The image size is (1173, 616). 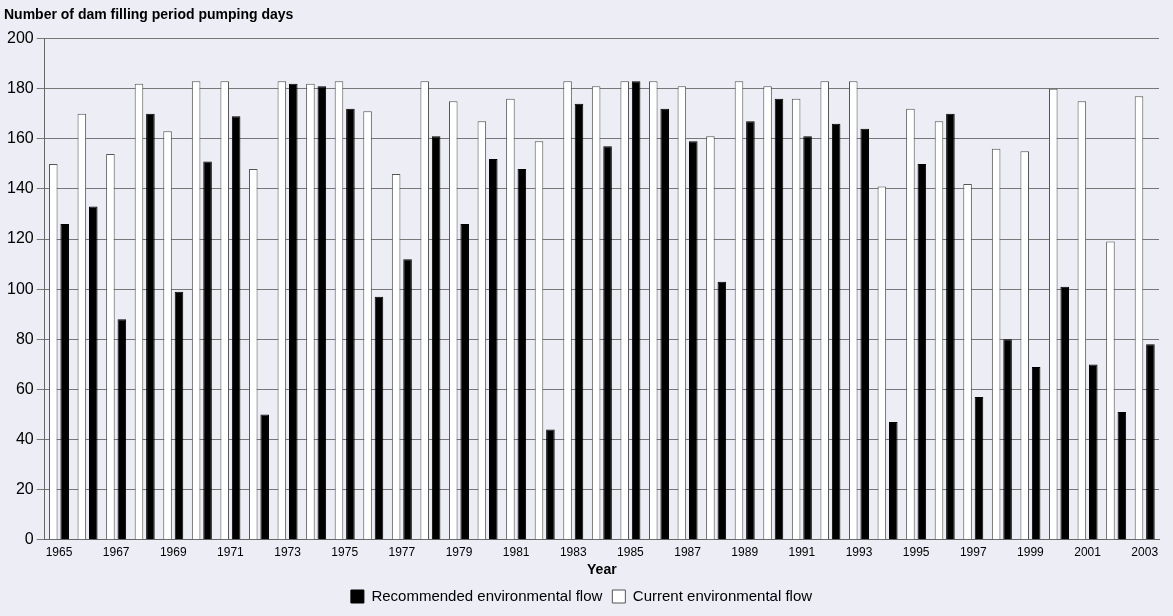 What do you see at coordinates (1145, 552) in the screenshot?
I see `x-tick-label: 2003` at bounding box center [1145, 552].